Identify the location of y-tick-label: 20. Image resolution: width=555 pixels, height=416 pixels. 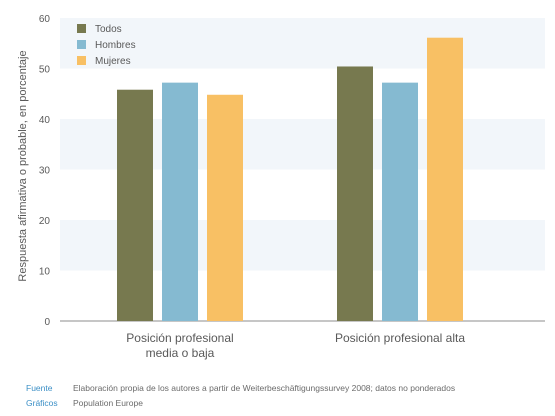
(45, 221).